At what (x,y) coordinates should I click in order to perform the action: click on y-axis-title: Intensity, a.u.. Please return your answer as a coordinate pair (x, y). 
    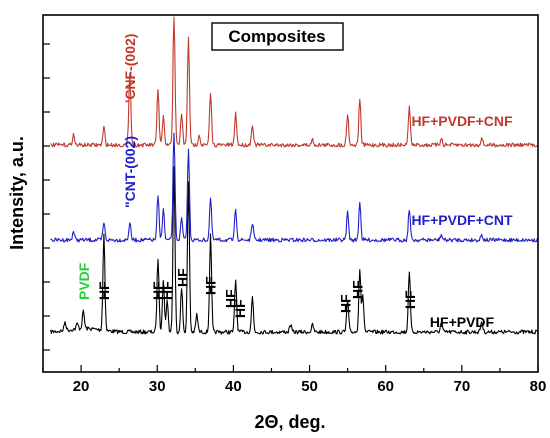
    Looking at the image, I should click on (17, 193).